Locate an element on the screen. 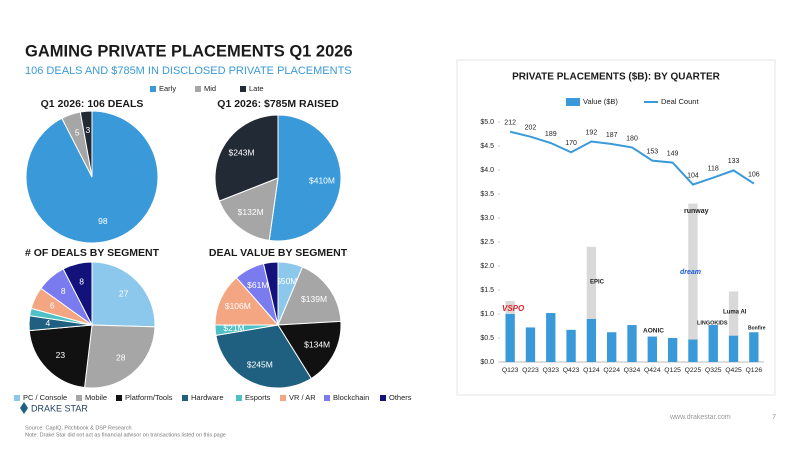 Image resolution: width=800 pixels, height=450 pixels. x-tick-label: Q423 is located at coordinates (571, 370).